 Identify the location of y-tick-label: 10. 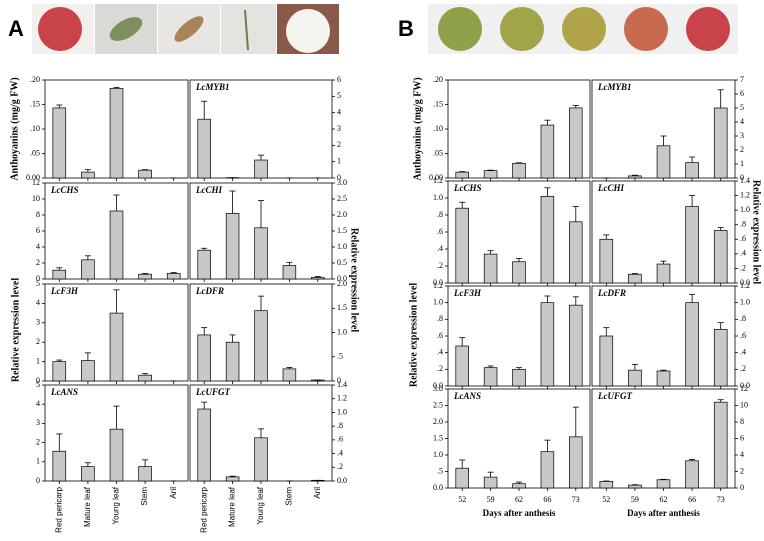
(744, 404).